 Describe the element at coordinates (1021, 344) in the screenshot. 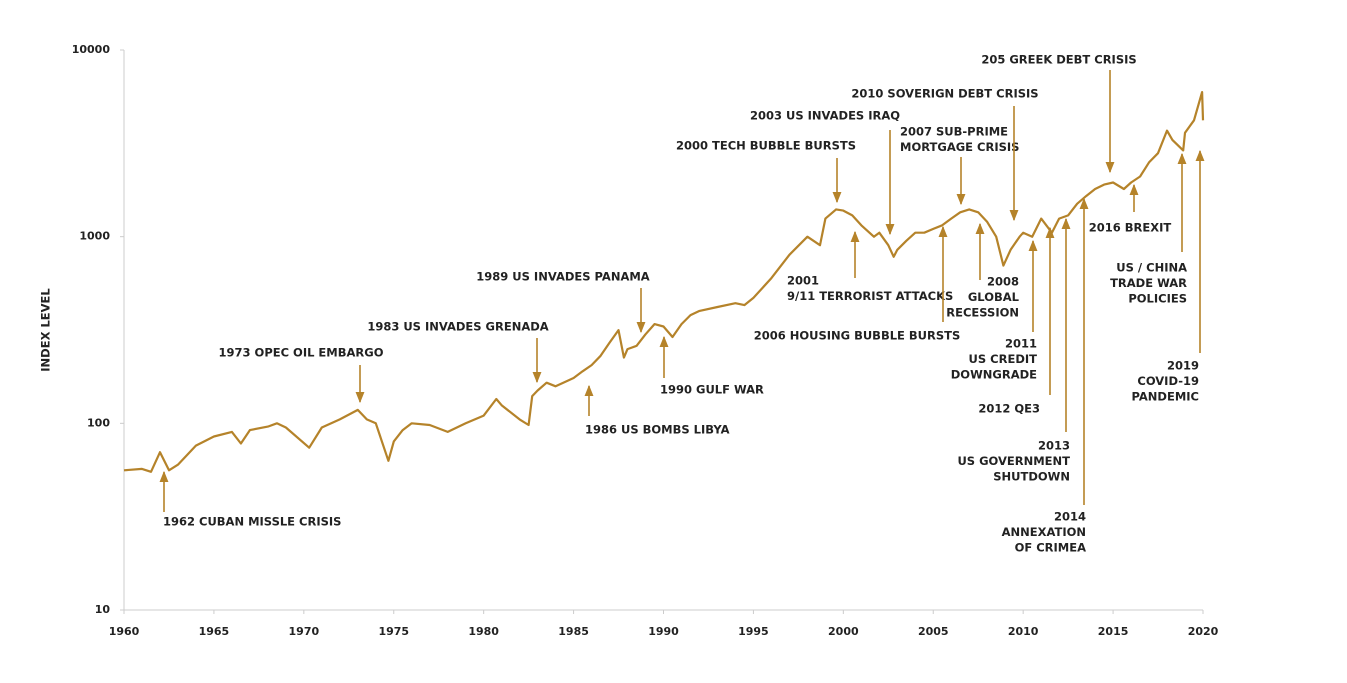

I see `annotation-text: 2011` at that location.